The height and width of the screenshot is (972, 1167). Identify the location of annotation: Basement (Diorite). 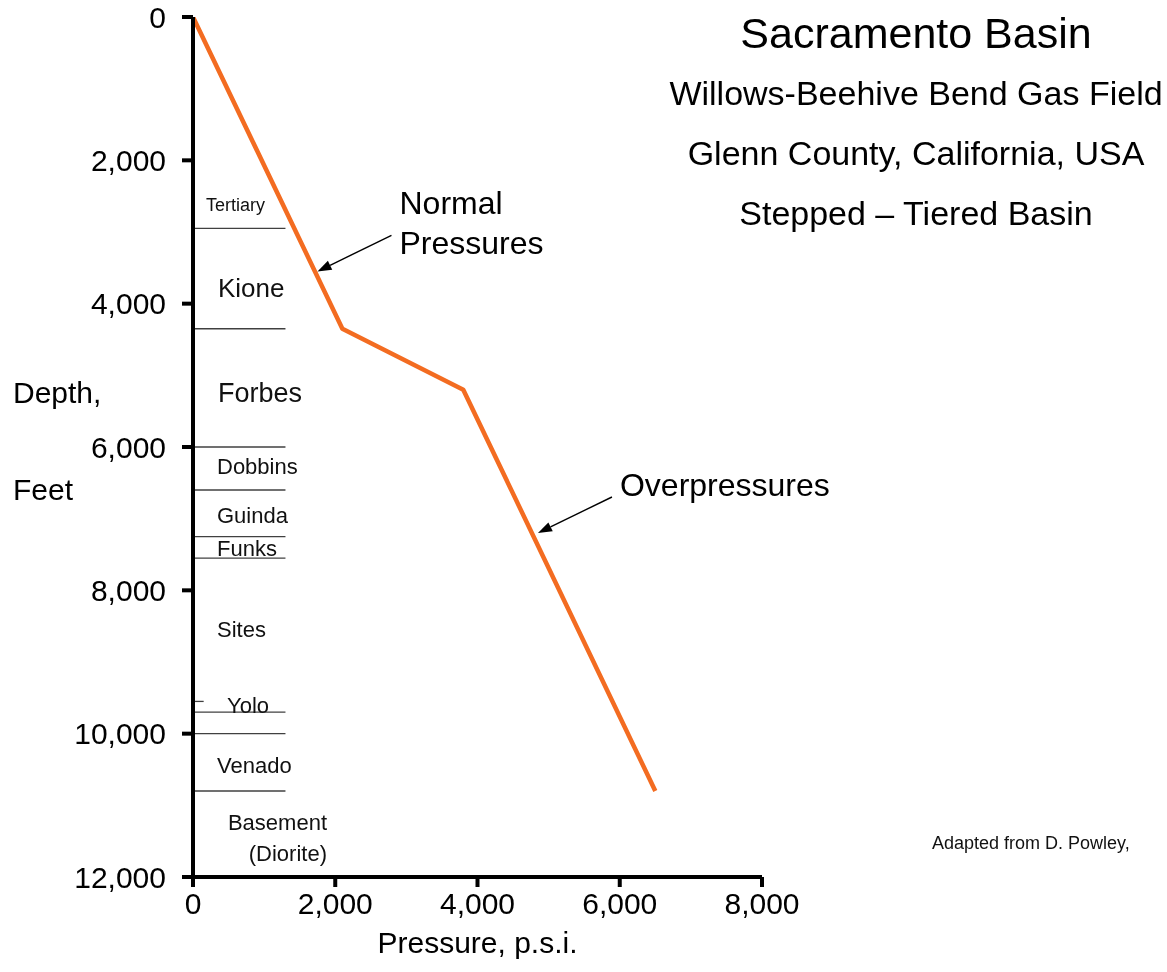
(276, 838).